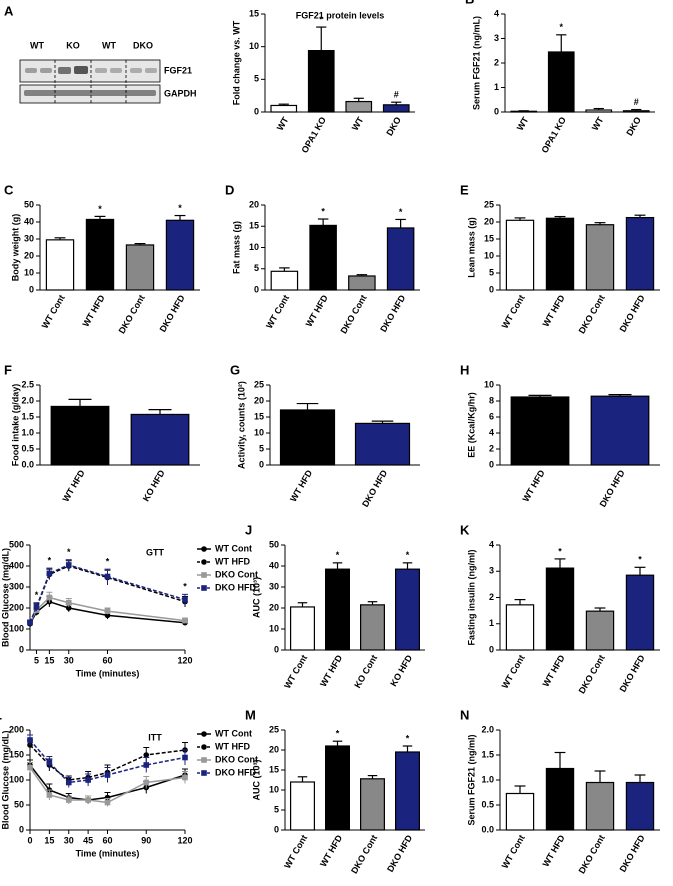  What do you see at coordinates (232, 561) in the screenshot?
I see `legend-label: WT HFD` at bounding box center [232, 561].